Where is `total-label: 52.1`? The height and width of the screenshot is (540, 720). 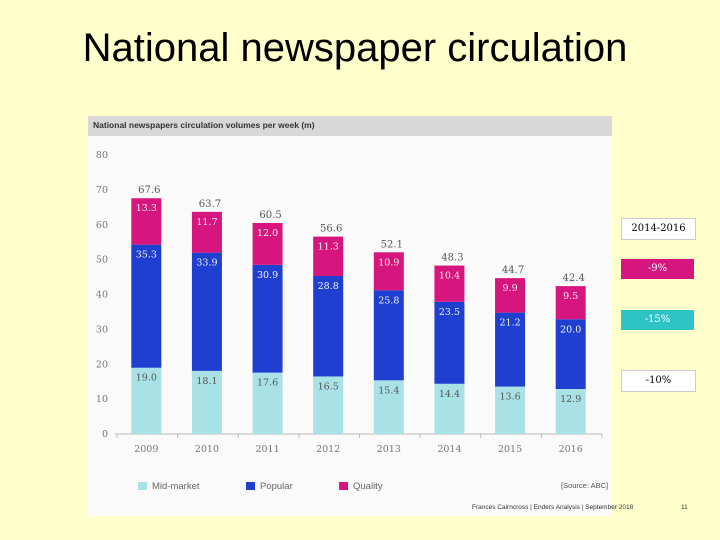 total-label: 52.1 is located at coordinates (392, 244).